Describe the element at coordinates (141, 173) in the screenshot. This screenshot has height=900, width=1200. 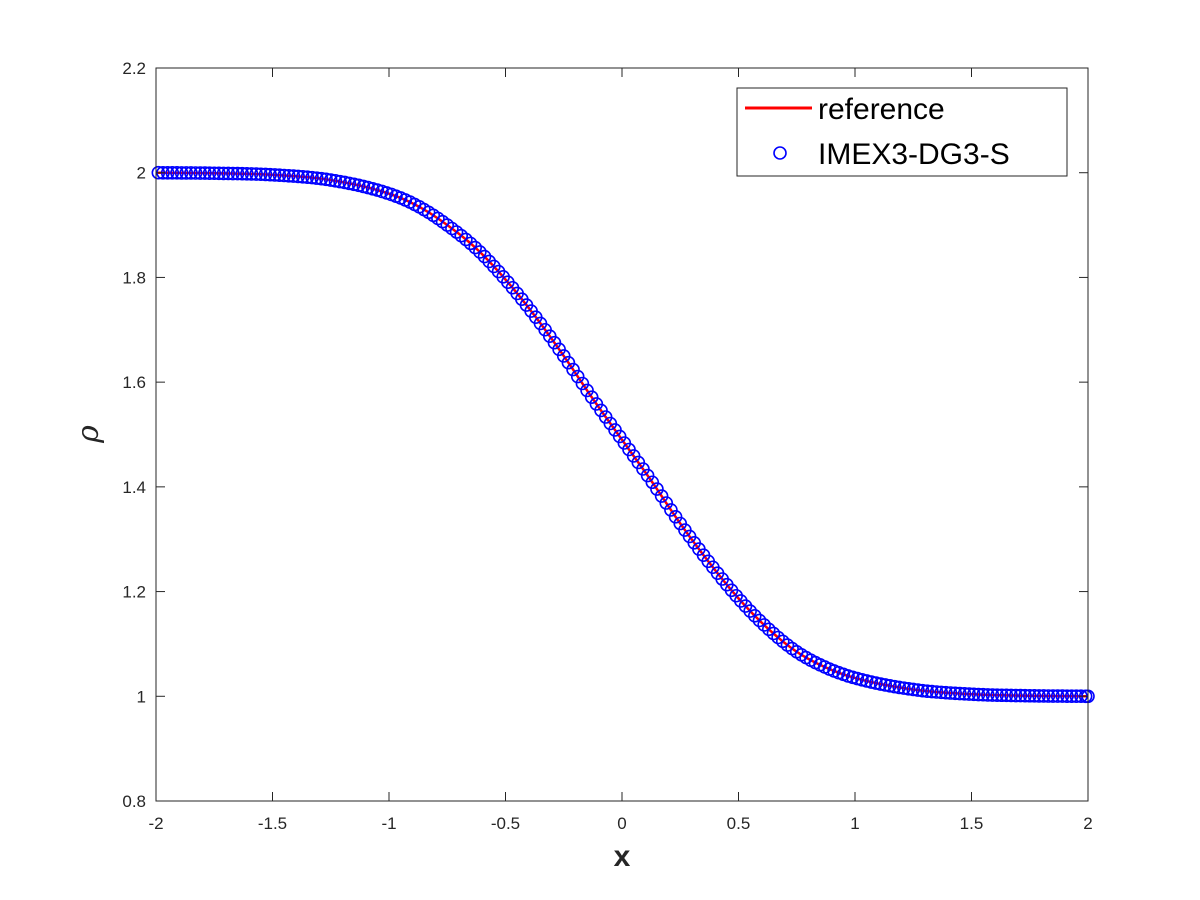
I see `y-tick-label: 2` at that location.